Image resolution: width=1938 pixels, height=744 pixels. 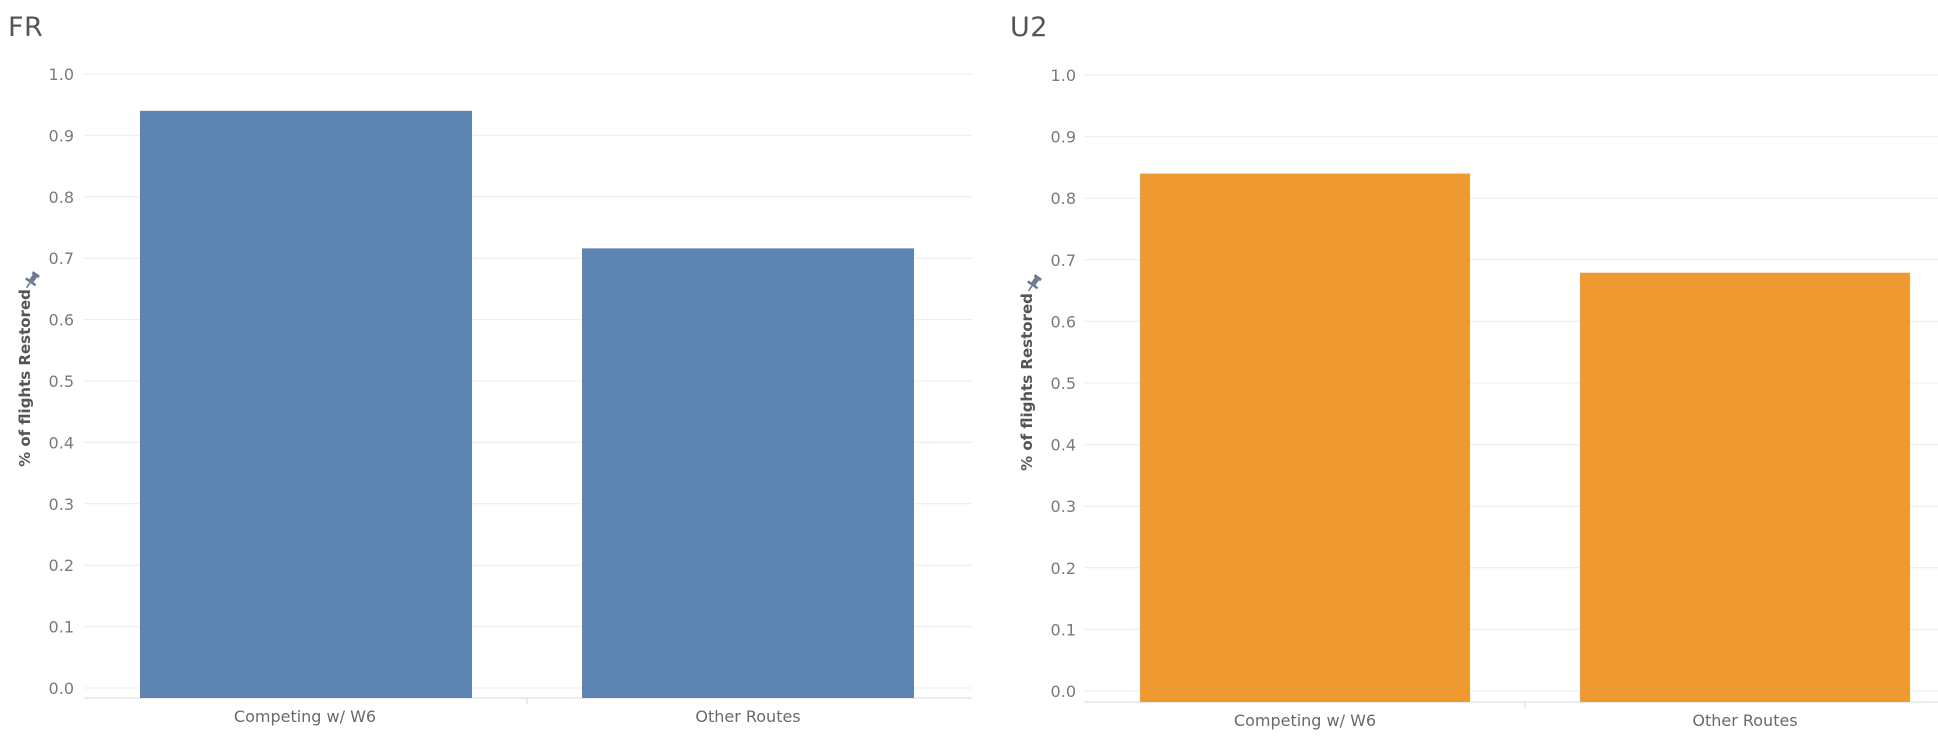 What do you see at coordinates (26, 27) in the screenshot?
I see `chart-title: FR` at bounding box center [26, 27].